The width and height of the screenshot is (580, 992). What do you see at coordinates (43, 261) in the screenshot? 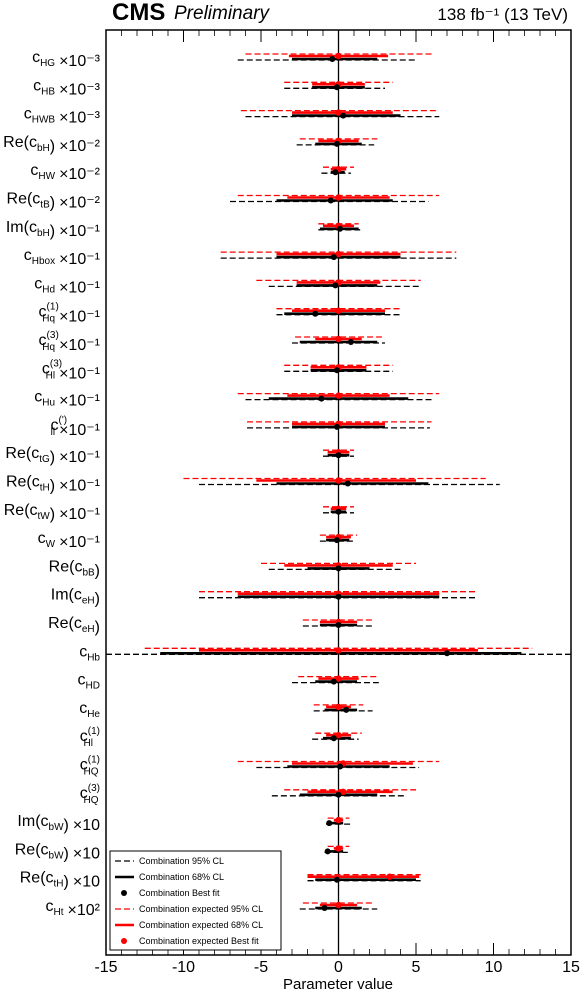
I see `param-subscript: Hbox` at bounding box center [43, 261].